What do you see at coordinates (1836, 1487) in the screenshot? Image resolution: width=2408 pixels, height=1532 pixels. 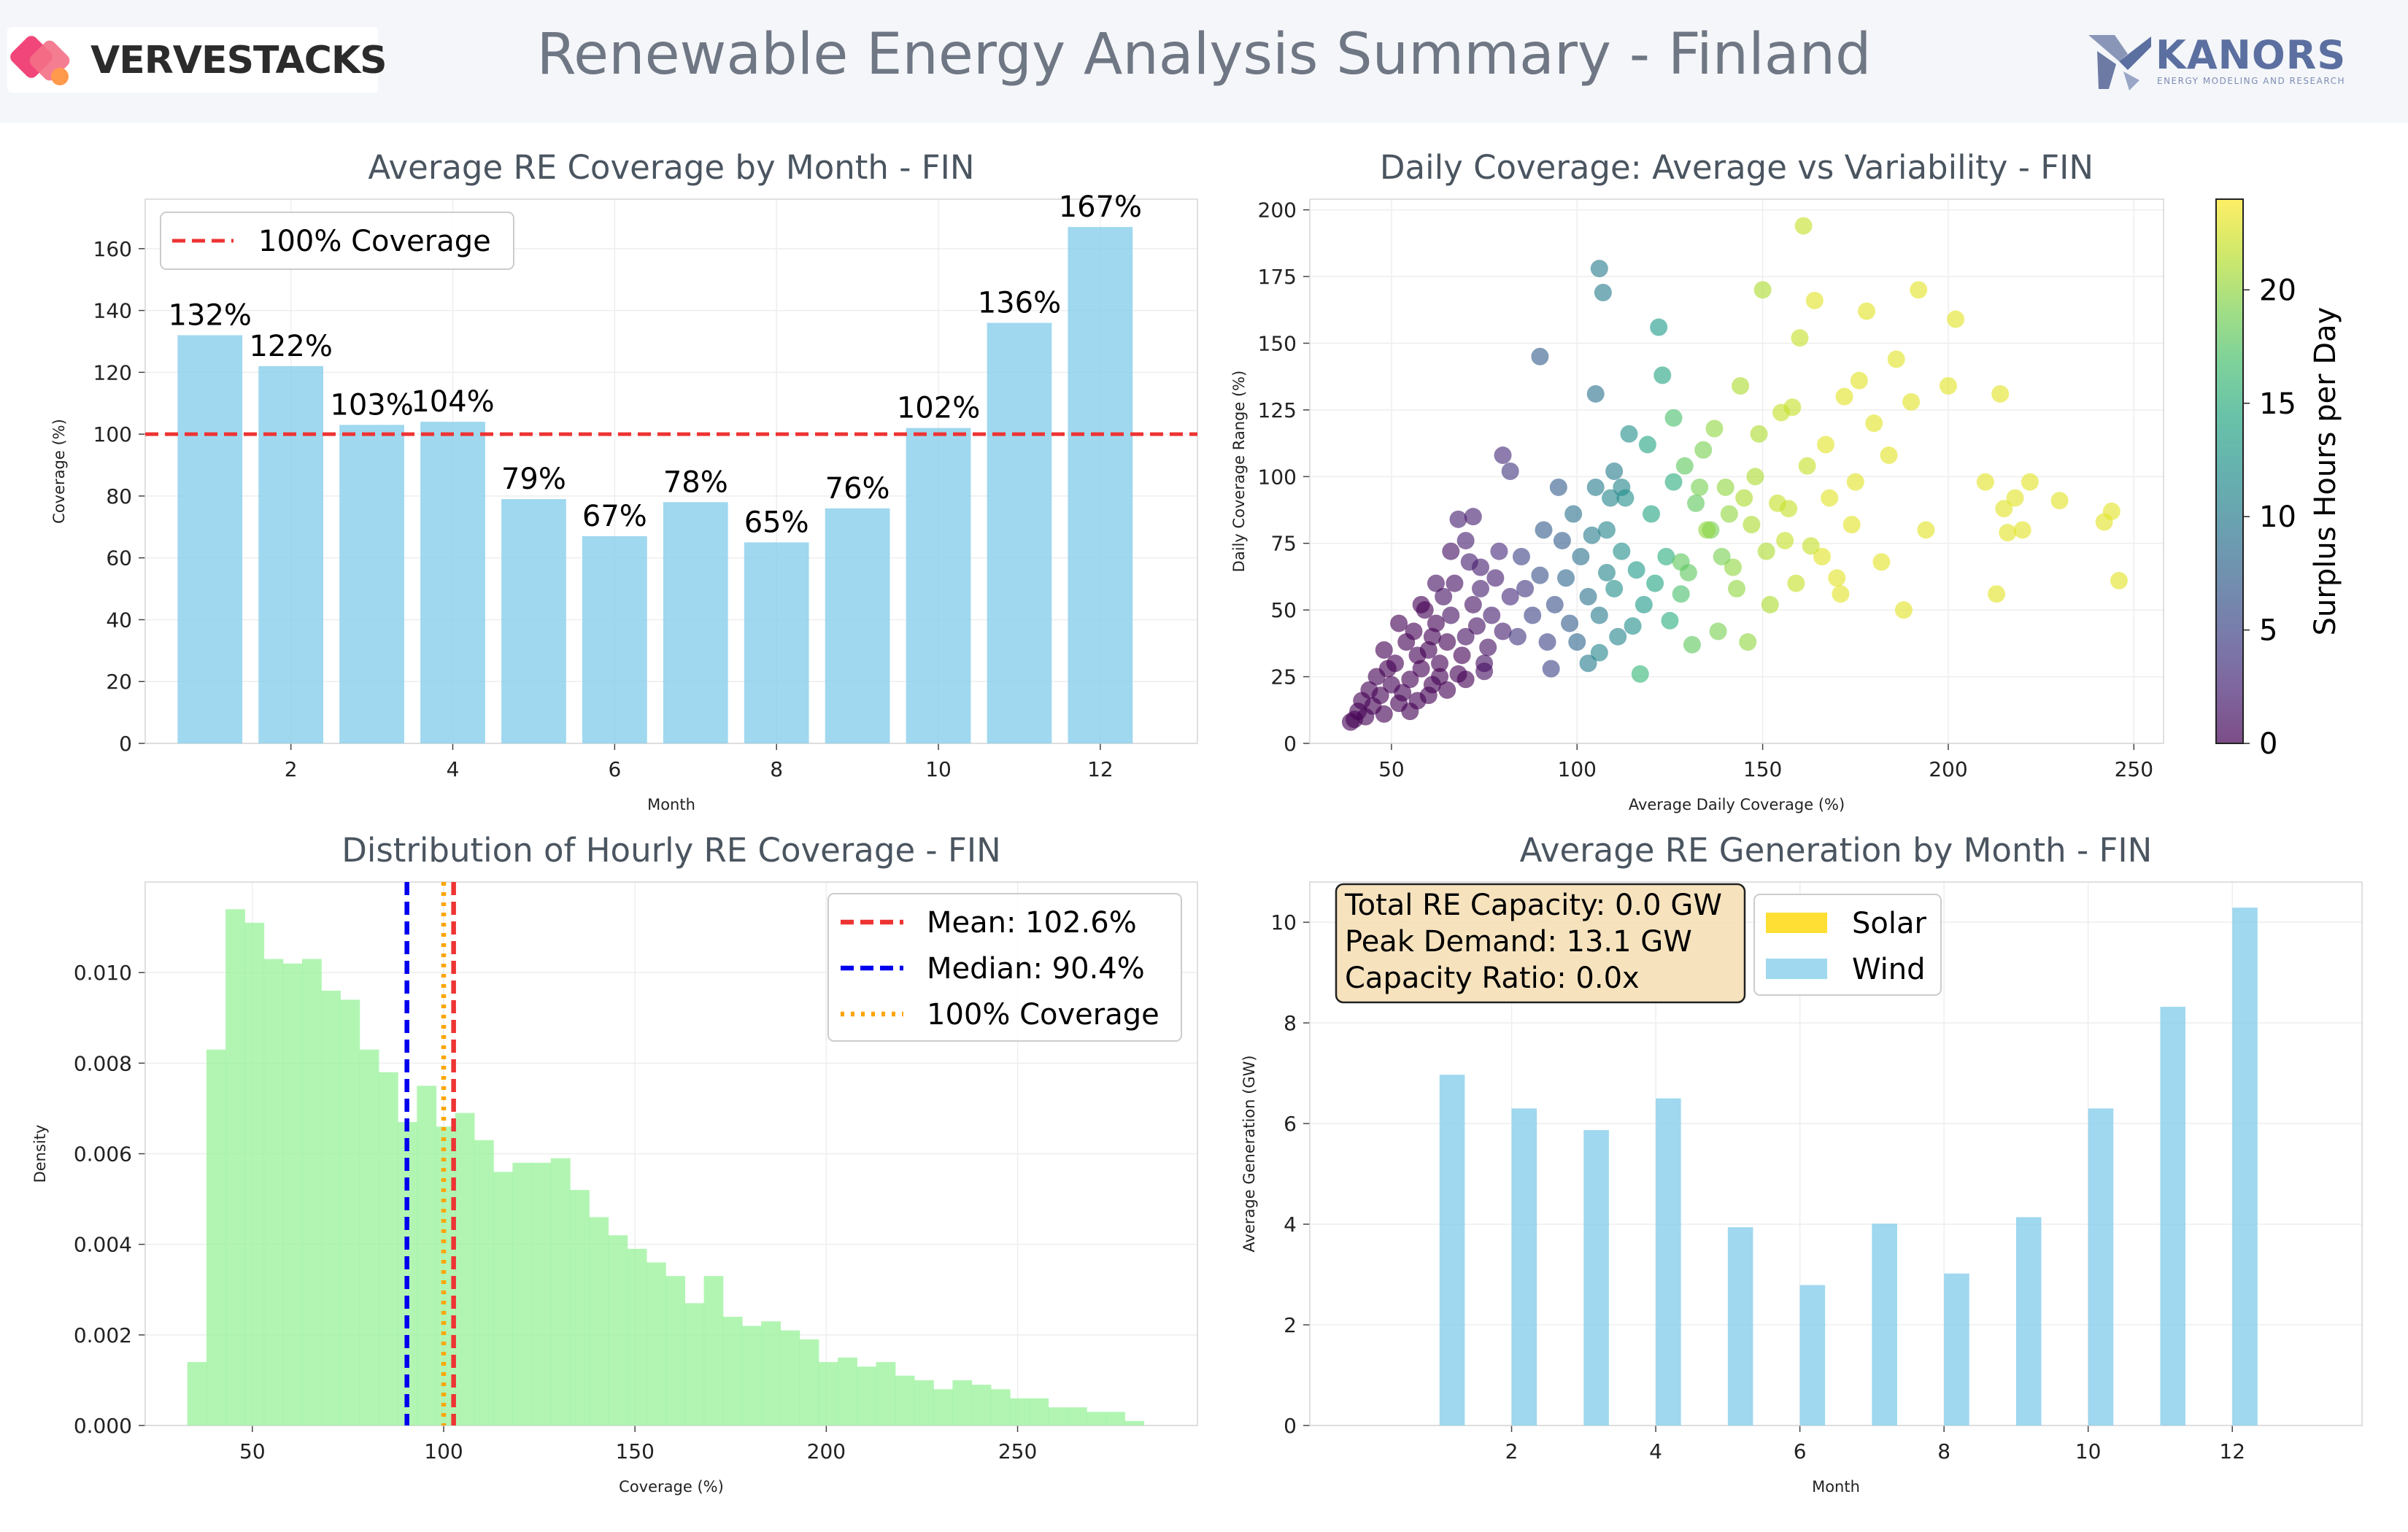 I see `x-axis-label: Month` at bounding box center [1836, 1487].